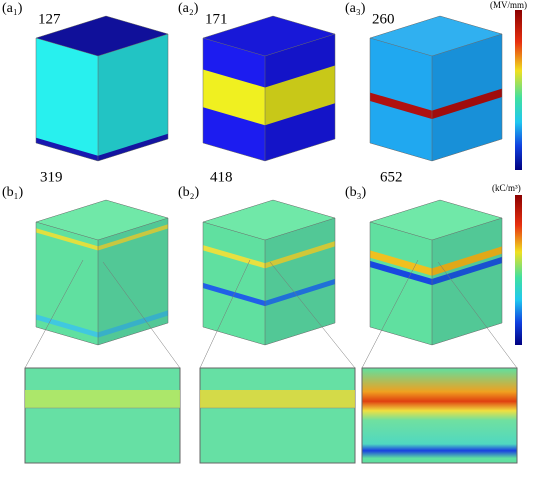 The width and height of the screenshot is (550, 482). I want to click on panel-label: (b₂), so click(189, 192).